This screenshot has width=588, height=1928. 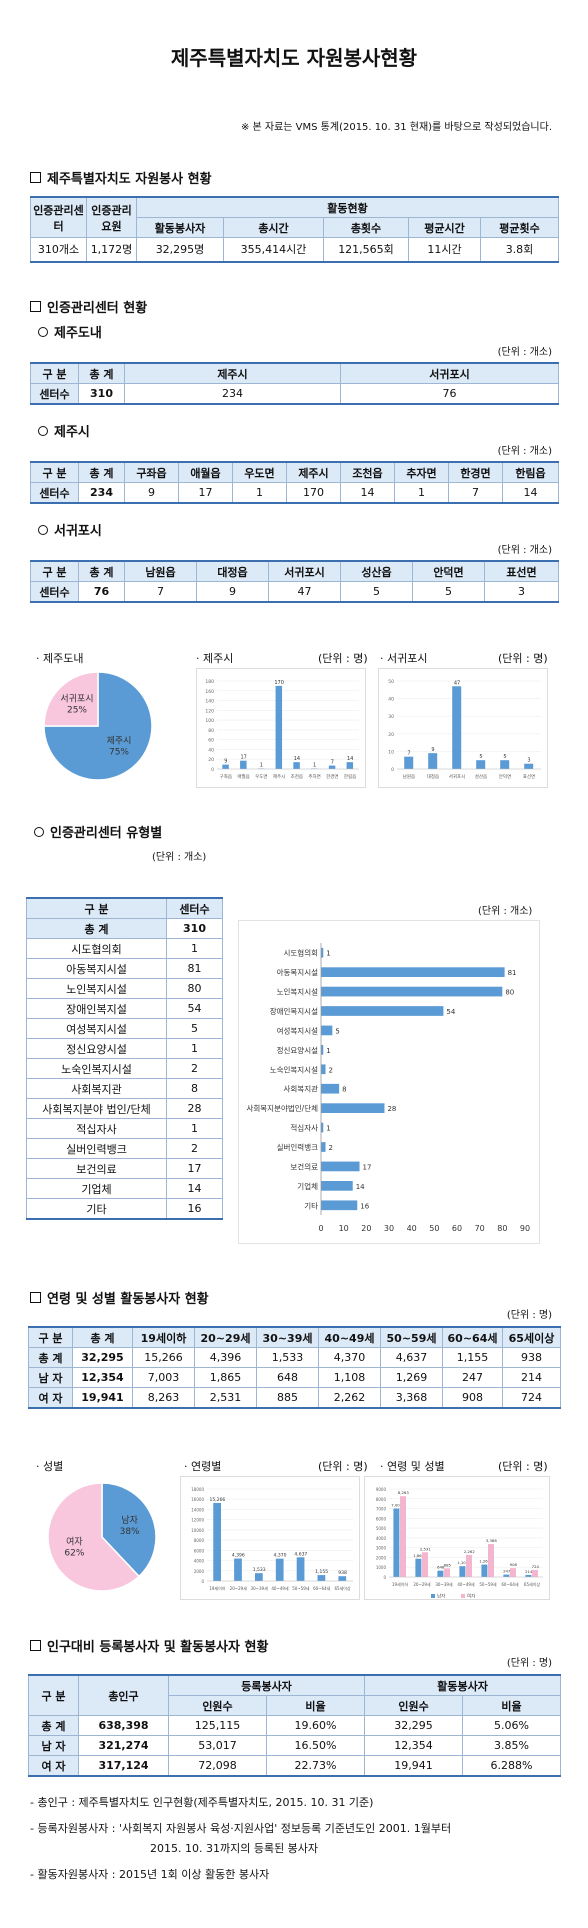 I want to click on y-tick-label: 1000, so click(x=381, y=1567).